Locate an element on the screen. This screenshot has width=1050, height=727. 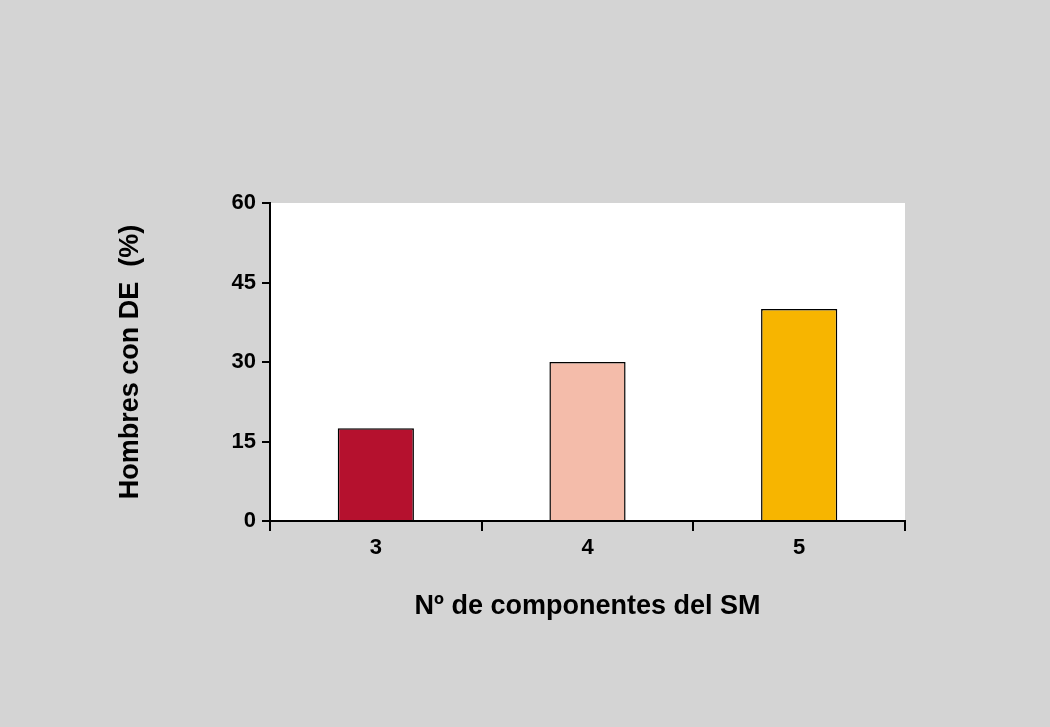
y-tick-label: 45 is located at coordinates (243, 281).